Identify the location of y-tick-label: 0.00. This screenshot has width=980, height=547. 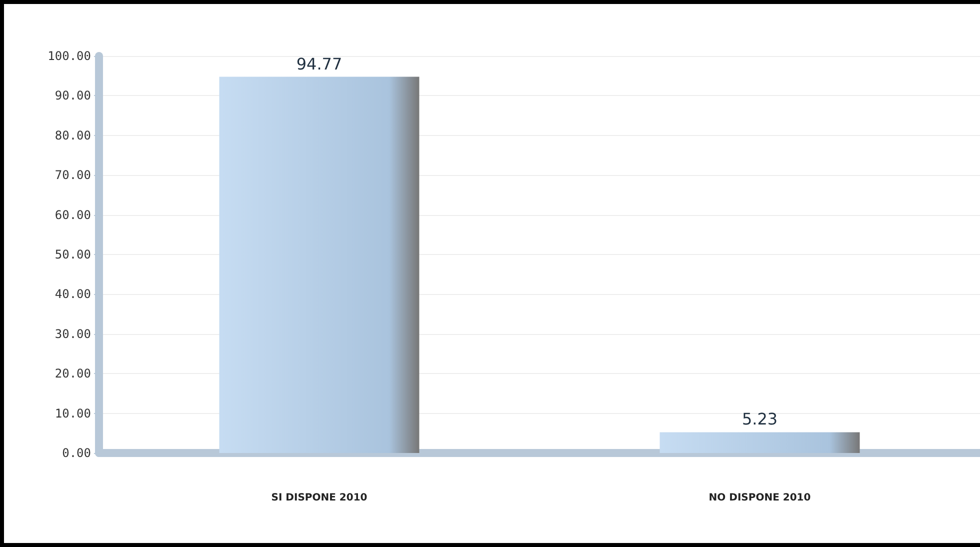
(76, 453).